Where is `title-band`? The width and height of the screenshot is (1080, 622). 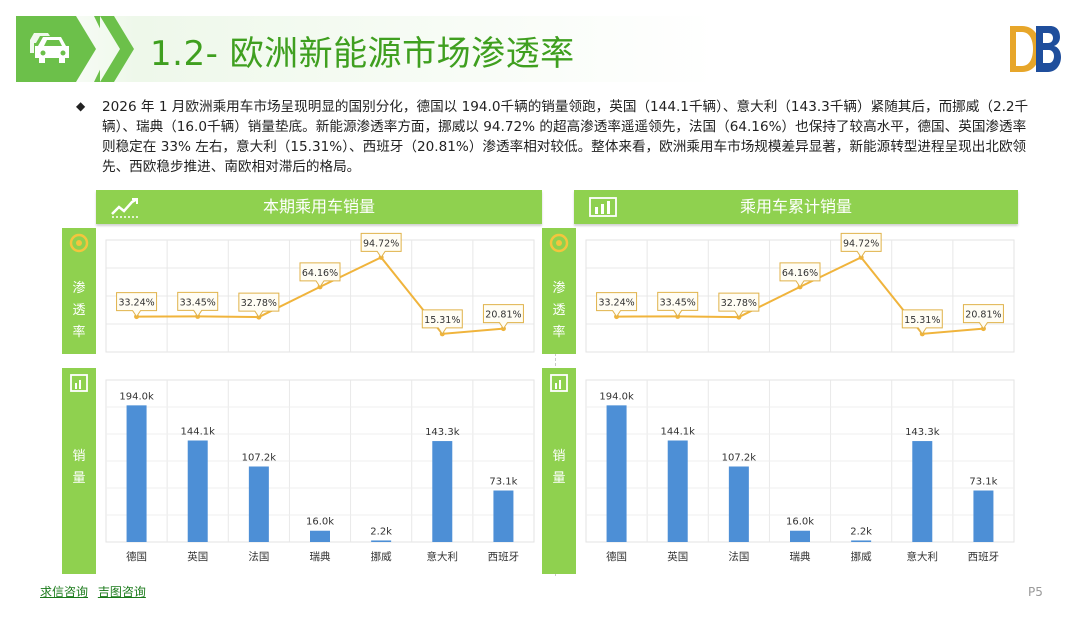 title-band is located at coordinates (548, 49).